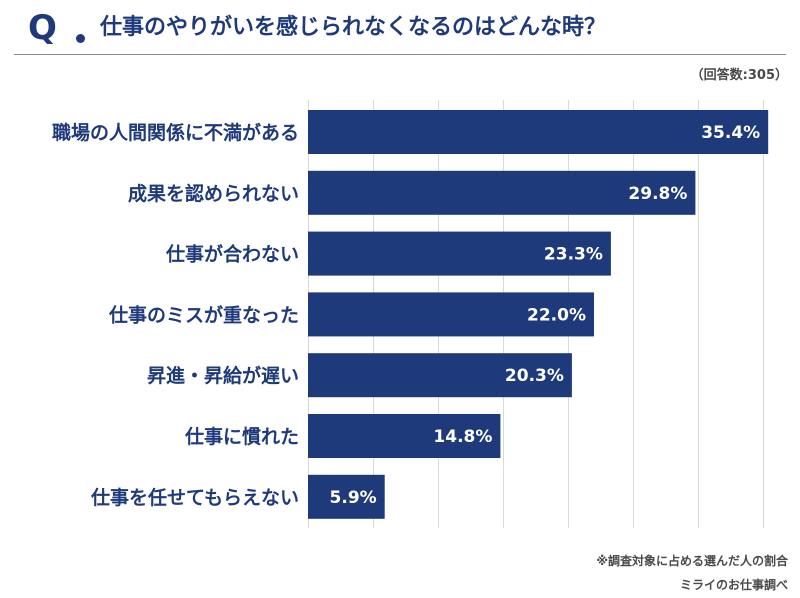  I want to click on value-label: 5.9%, so click(353, 498).